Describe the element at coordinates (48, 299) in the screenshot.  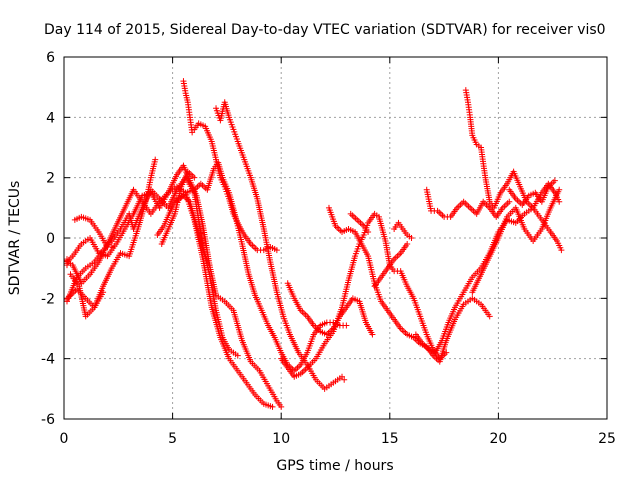
I see `y-tick-label: -2` at that location.